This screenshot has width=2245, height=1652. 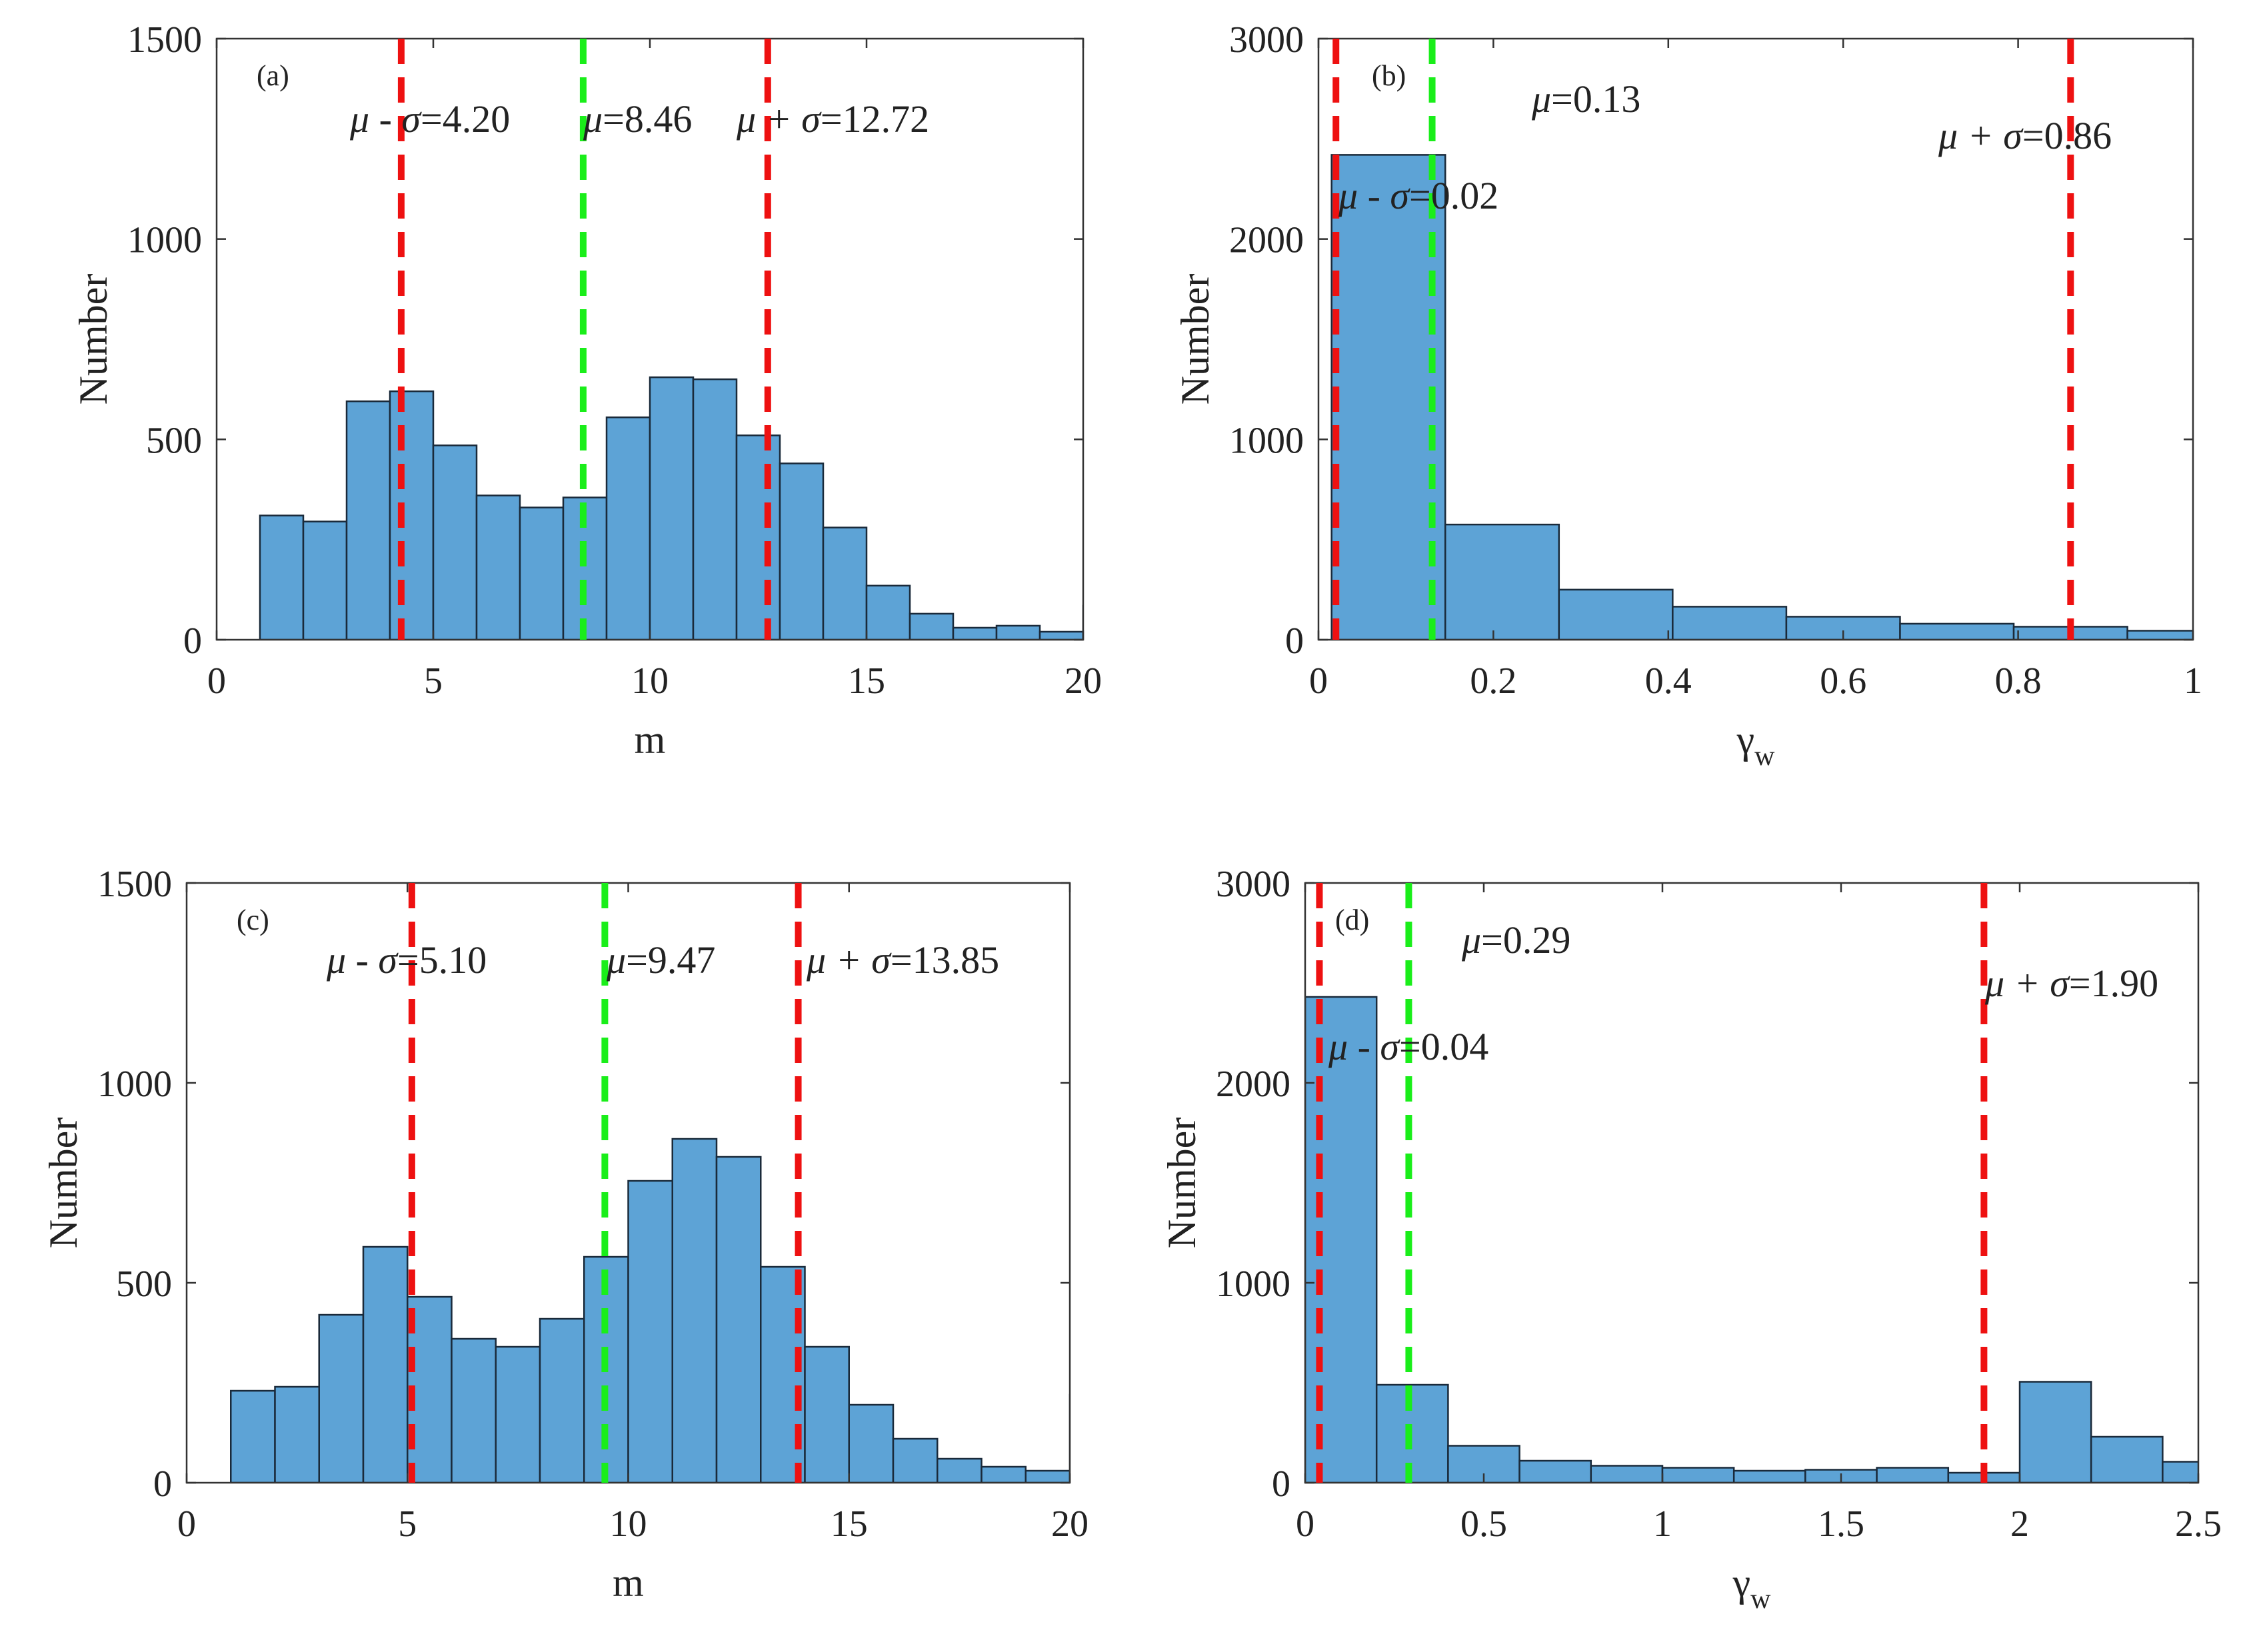 I want to click on y-tick-label: 2000, so click(x=1253, y=1084).